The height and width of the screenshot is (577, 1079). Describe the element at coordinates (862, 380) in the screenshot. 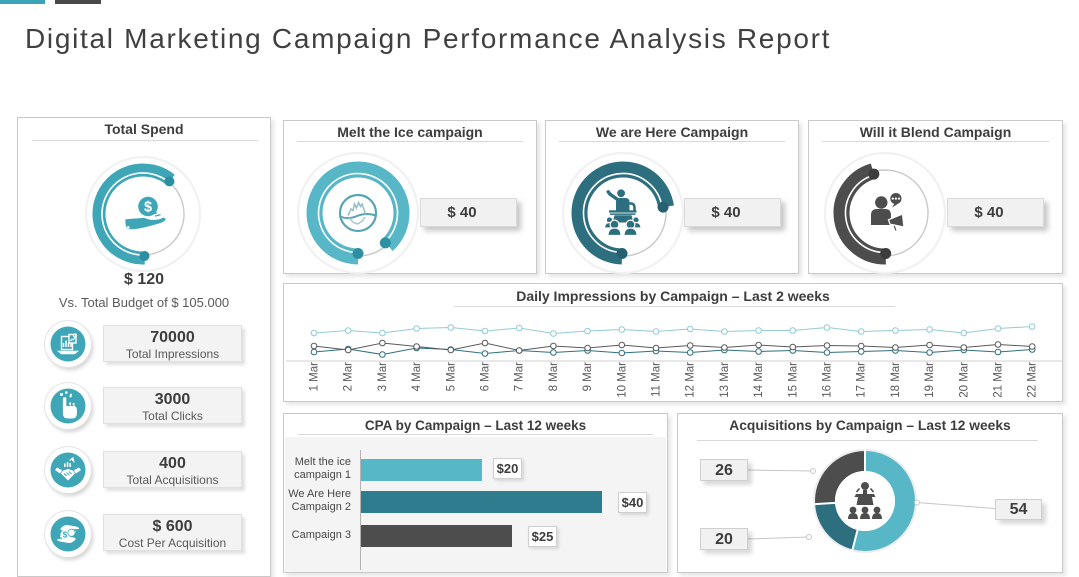

I see `svg-text: 17 Mar` at that location.